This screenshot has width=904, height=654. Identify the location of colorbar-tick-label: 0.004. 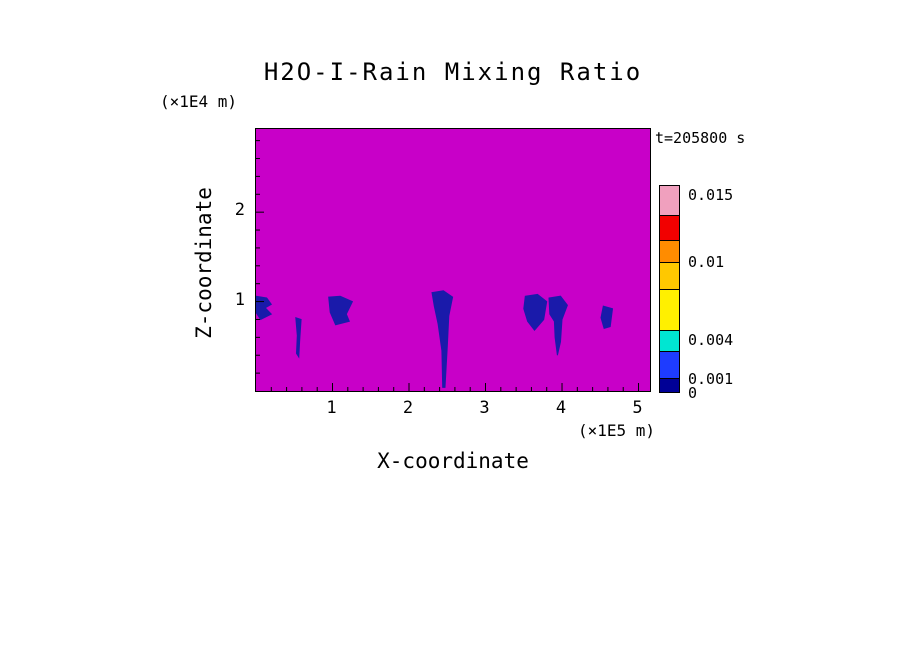
(711, 339).